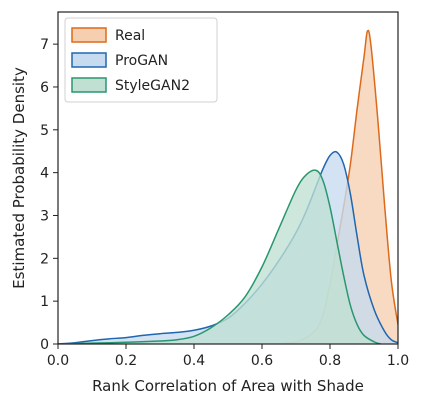  Describe the element at coordinates (194, 361) in the screenshot. I see `x-tick-label: 0.4` at that location.